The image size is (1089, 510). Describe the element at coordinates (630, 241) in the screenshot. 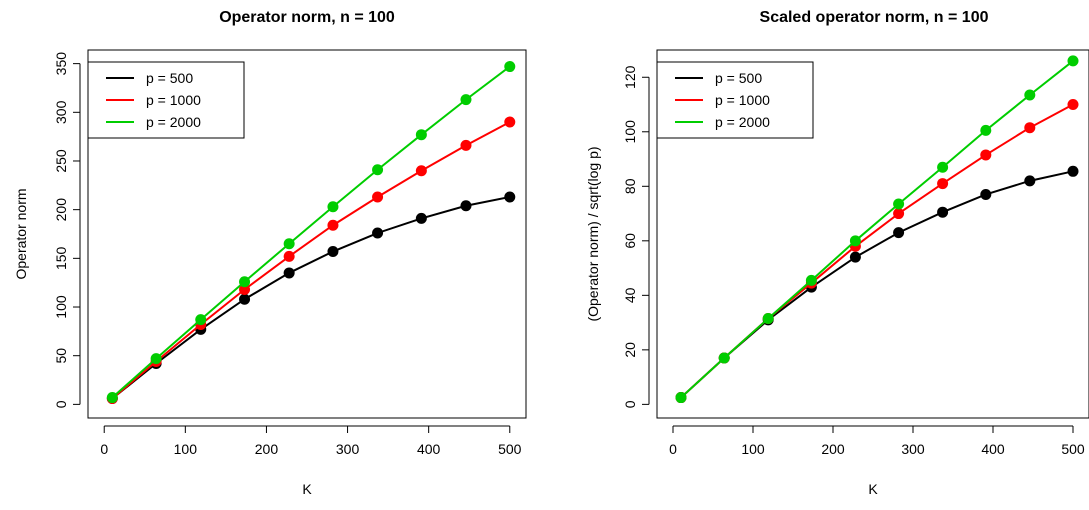

I see `y-tick-label: 60` at that location.